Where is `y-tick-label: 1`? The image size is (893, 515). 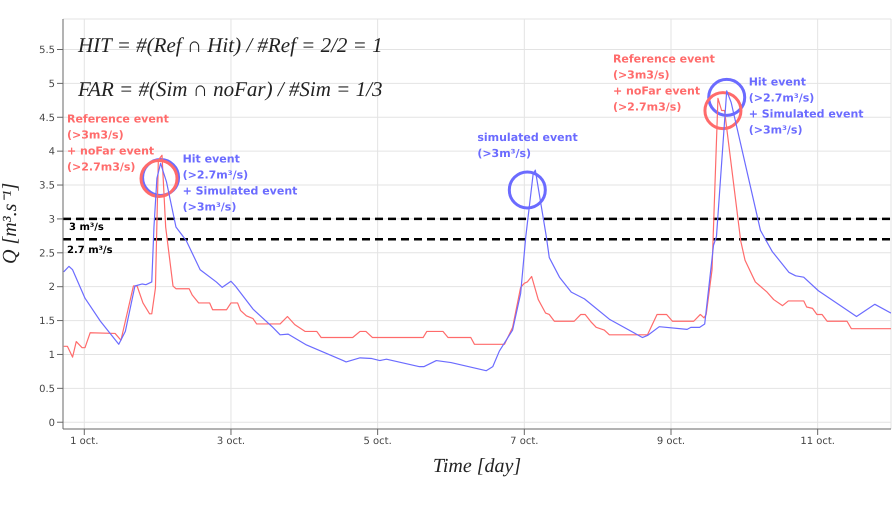
y-tick-label: 1 is located at coordinates (51, 356).